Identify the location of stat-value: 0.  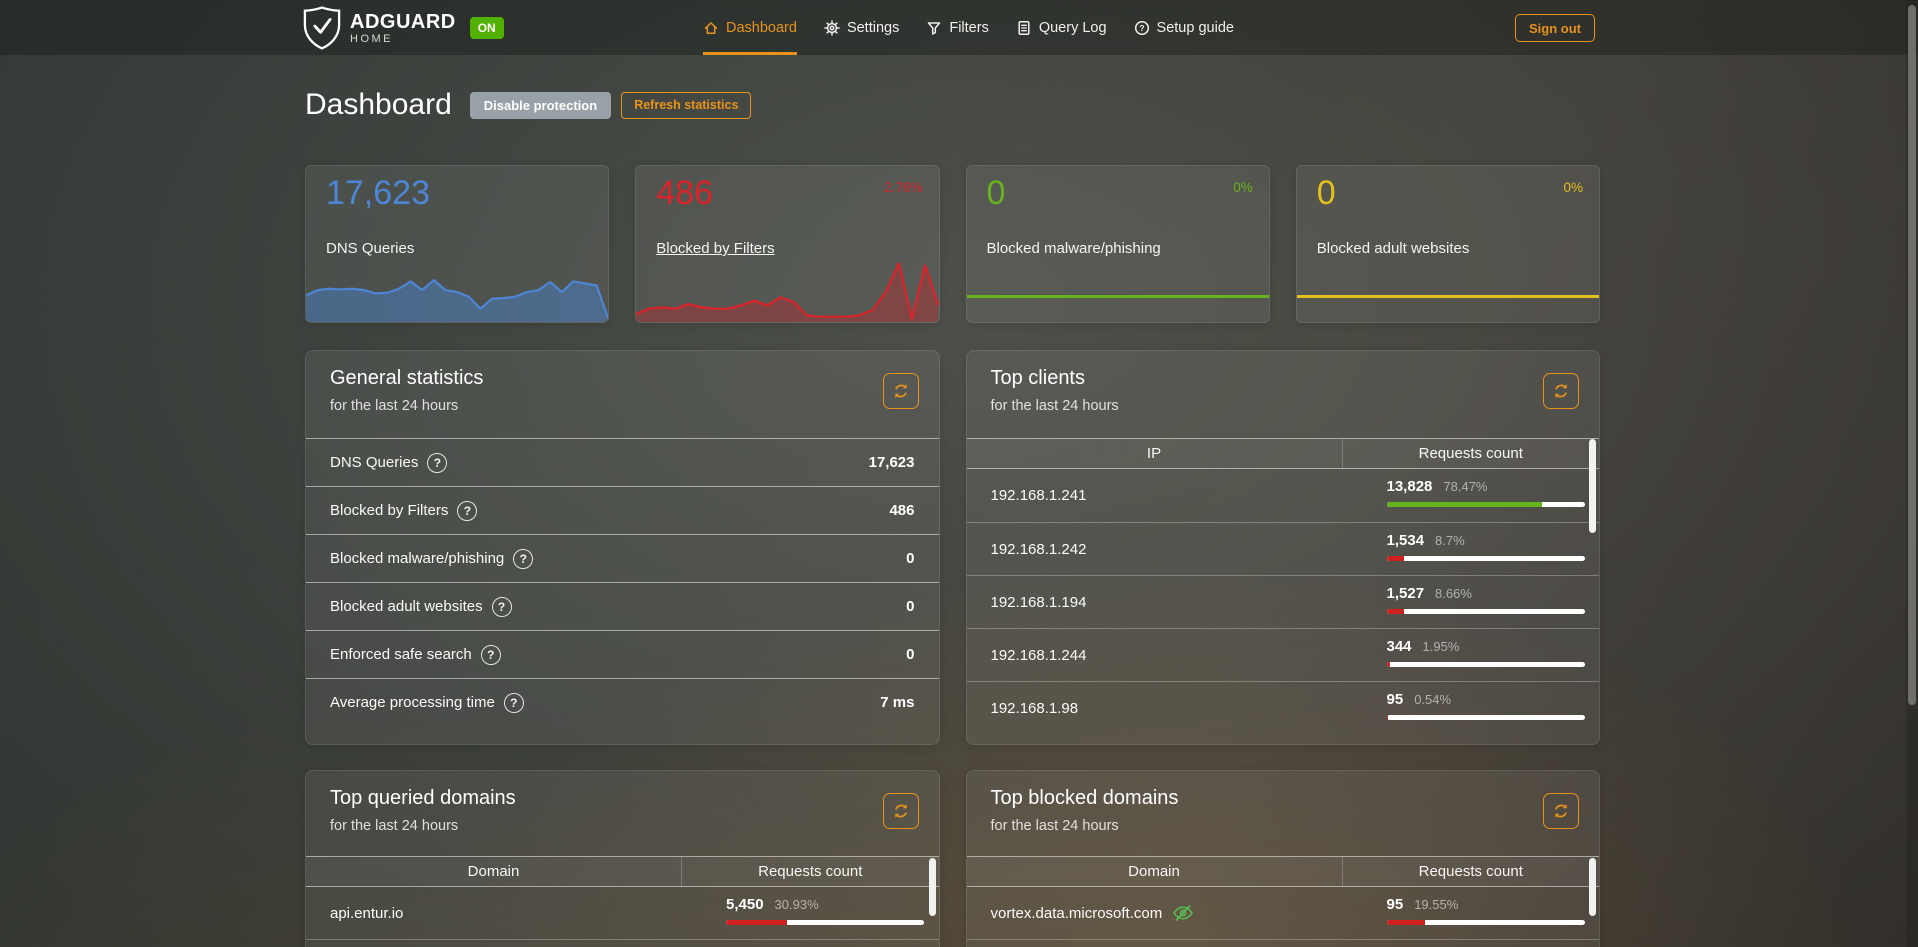
(910, 558).